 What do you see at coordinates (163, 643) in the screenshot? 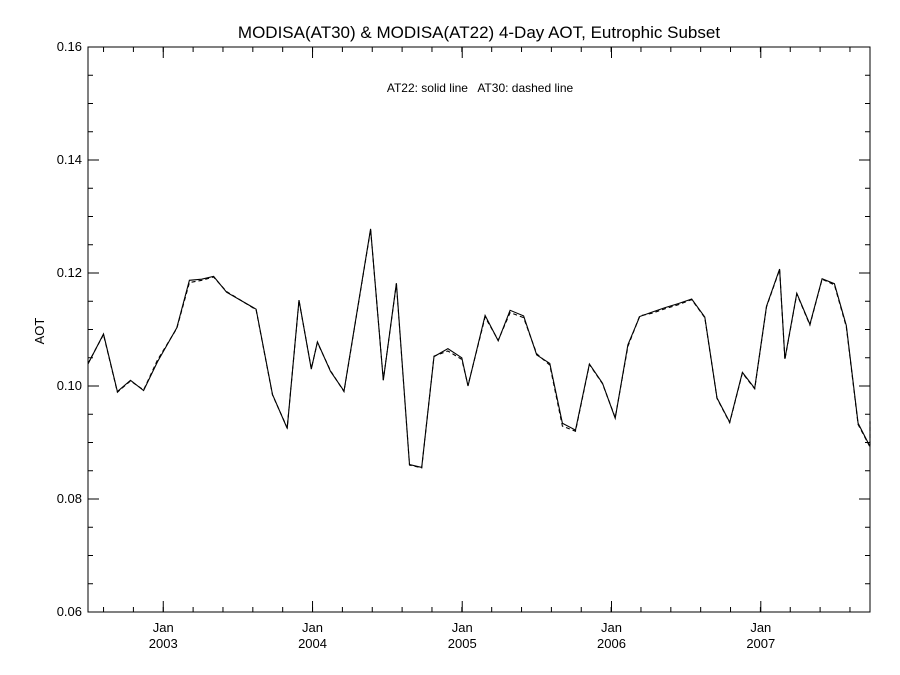
I see `x-tick-year-label: 2003` at bounding box center [163, 643].